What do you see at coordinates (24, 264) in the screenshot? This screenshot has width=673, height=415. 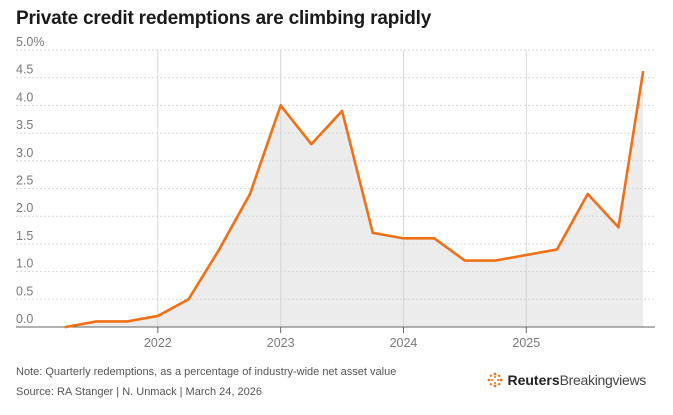 I see `y-tick-label: 1.0` at bounding box center [24, 264].